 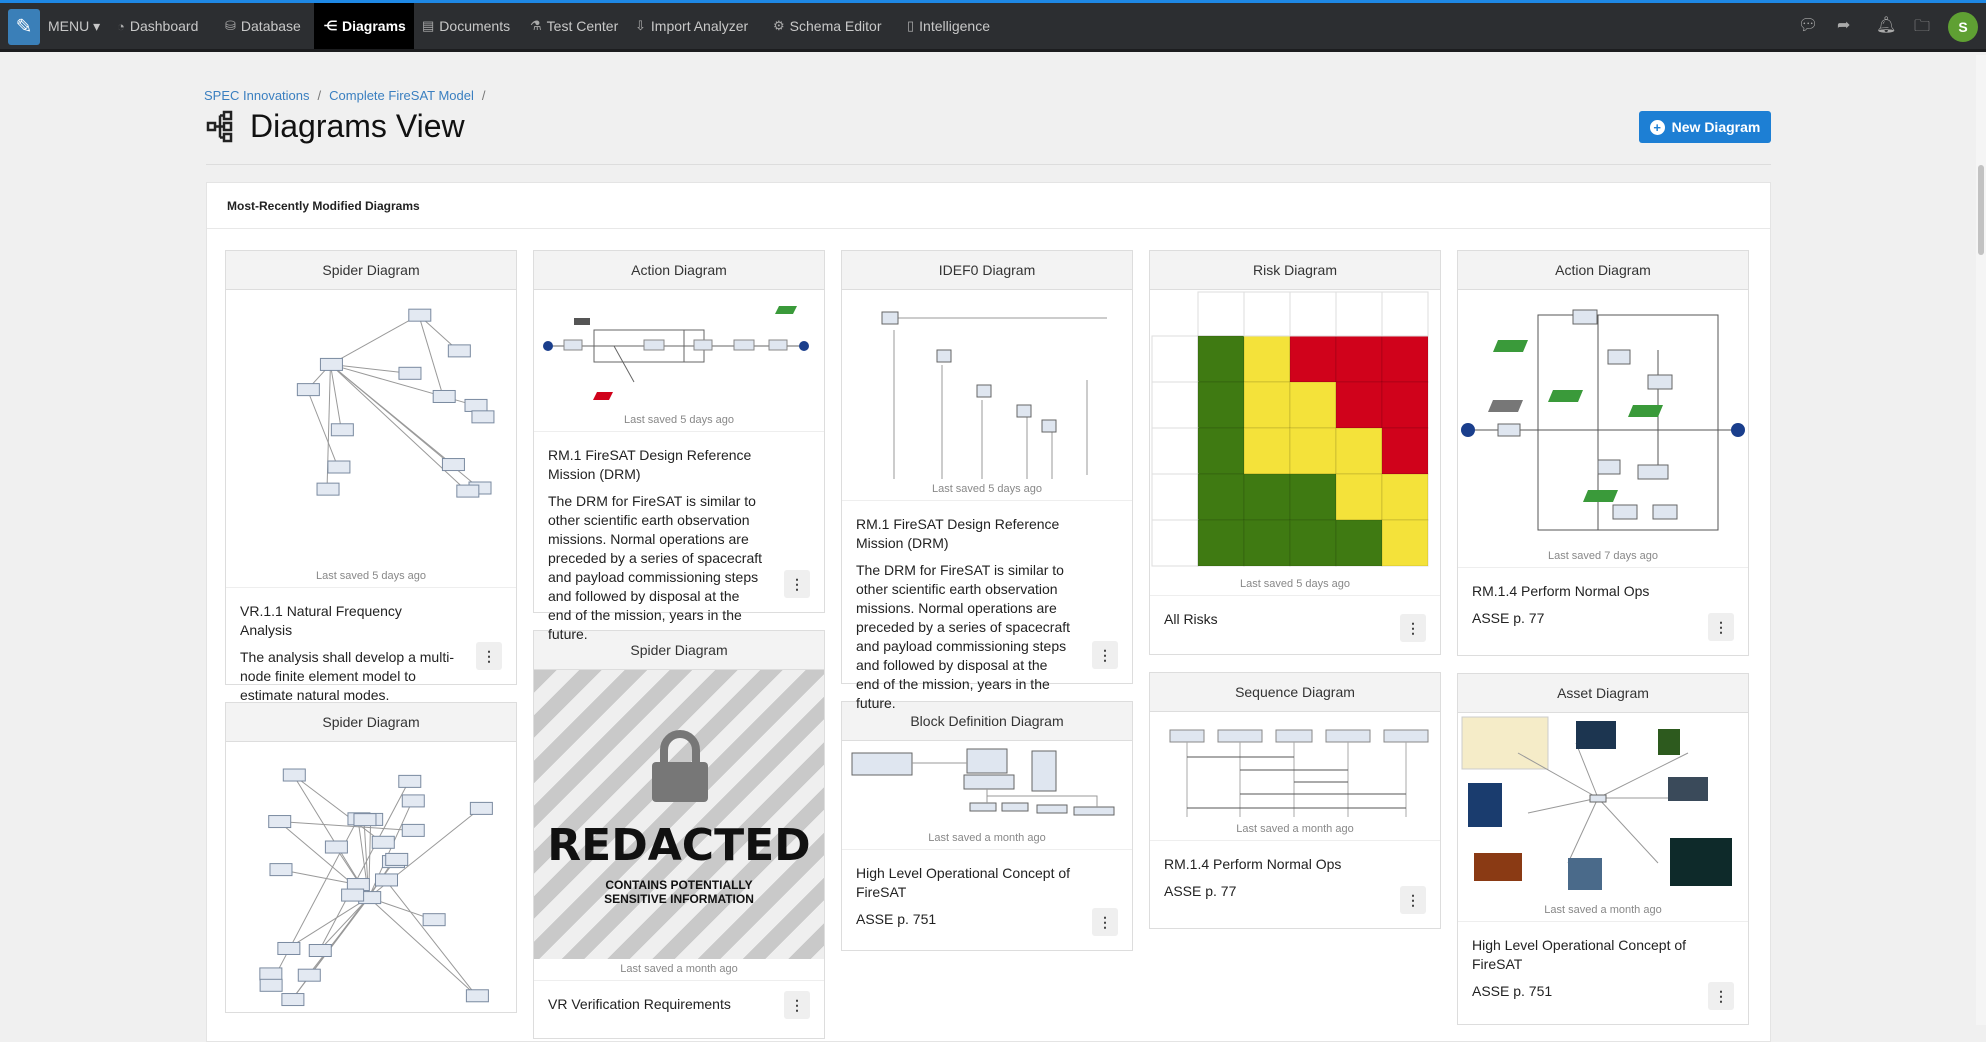 I want to click on user-avatar: S, so click(x=1963, y=27).